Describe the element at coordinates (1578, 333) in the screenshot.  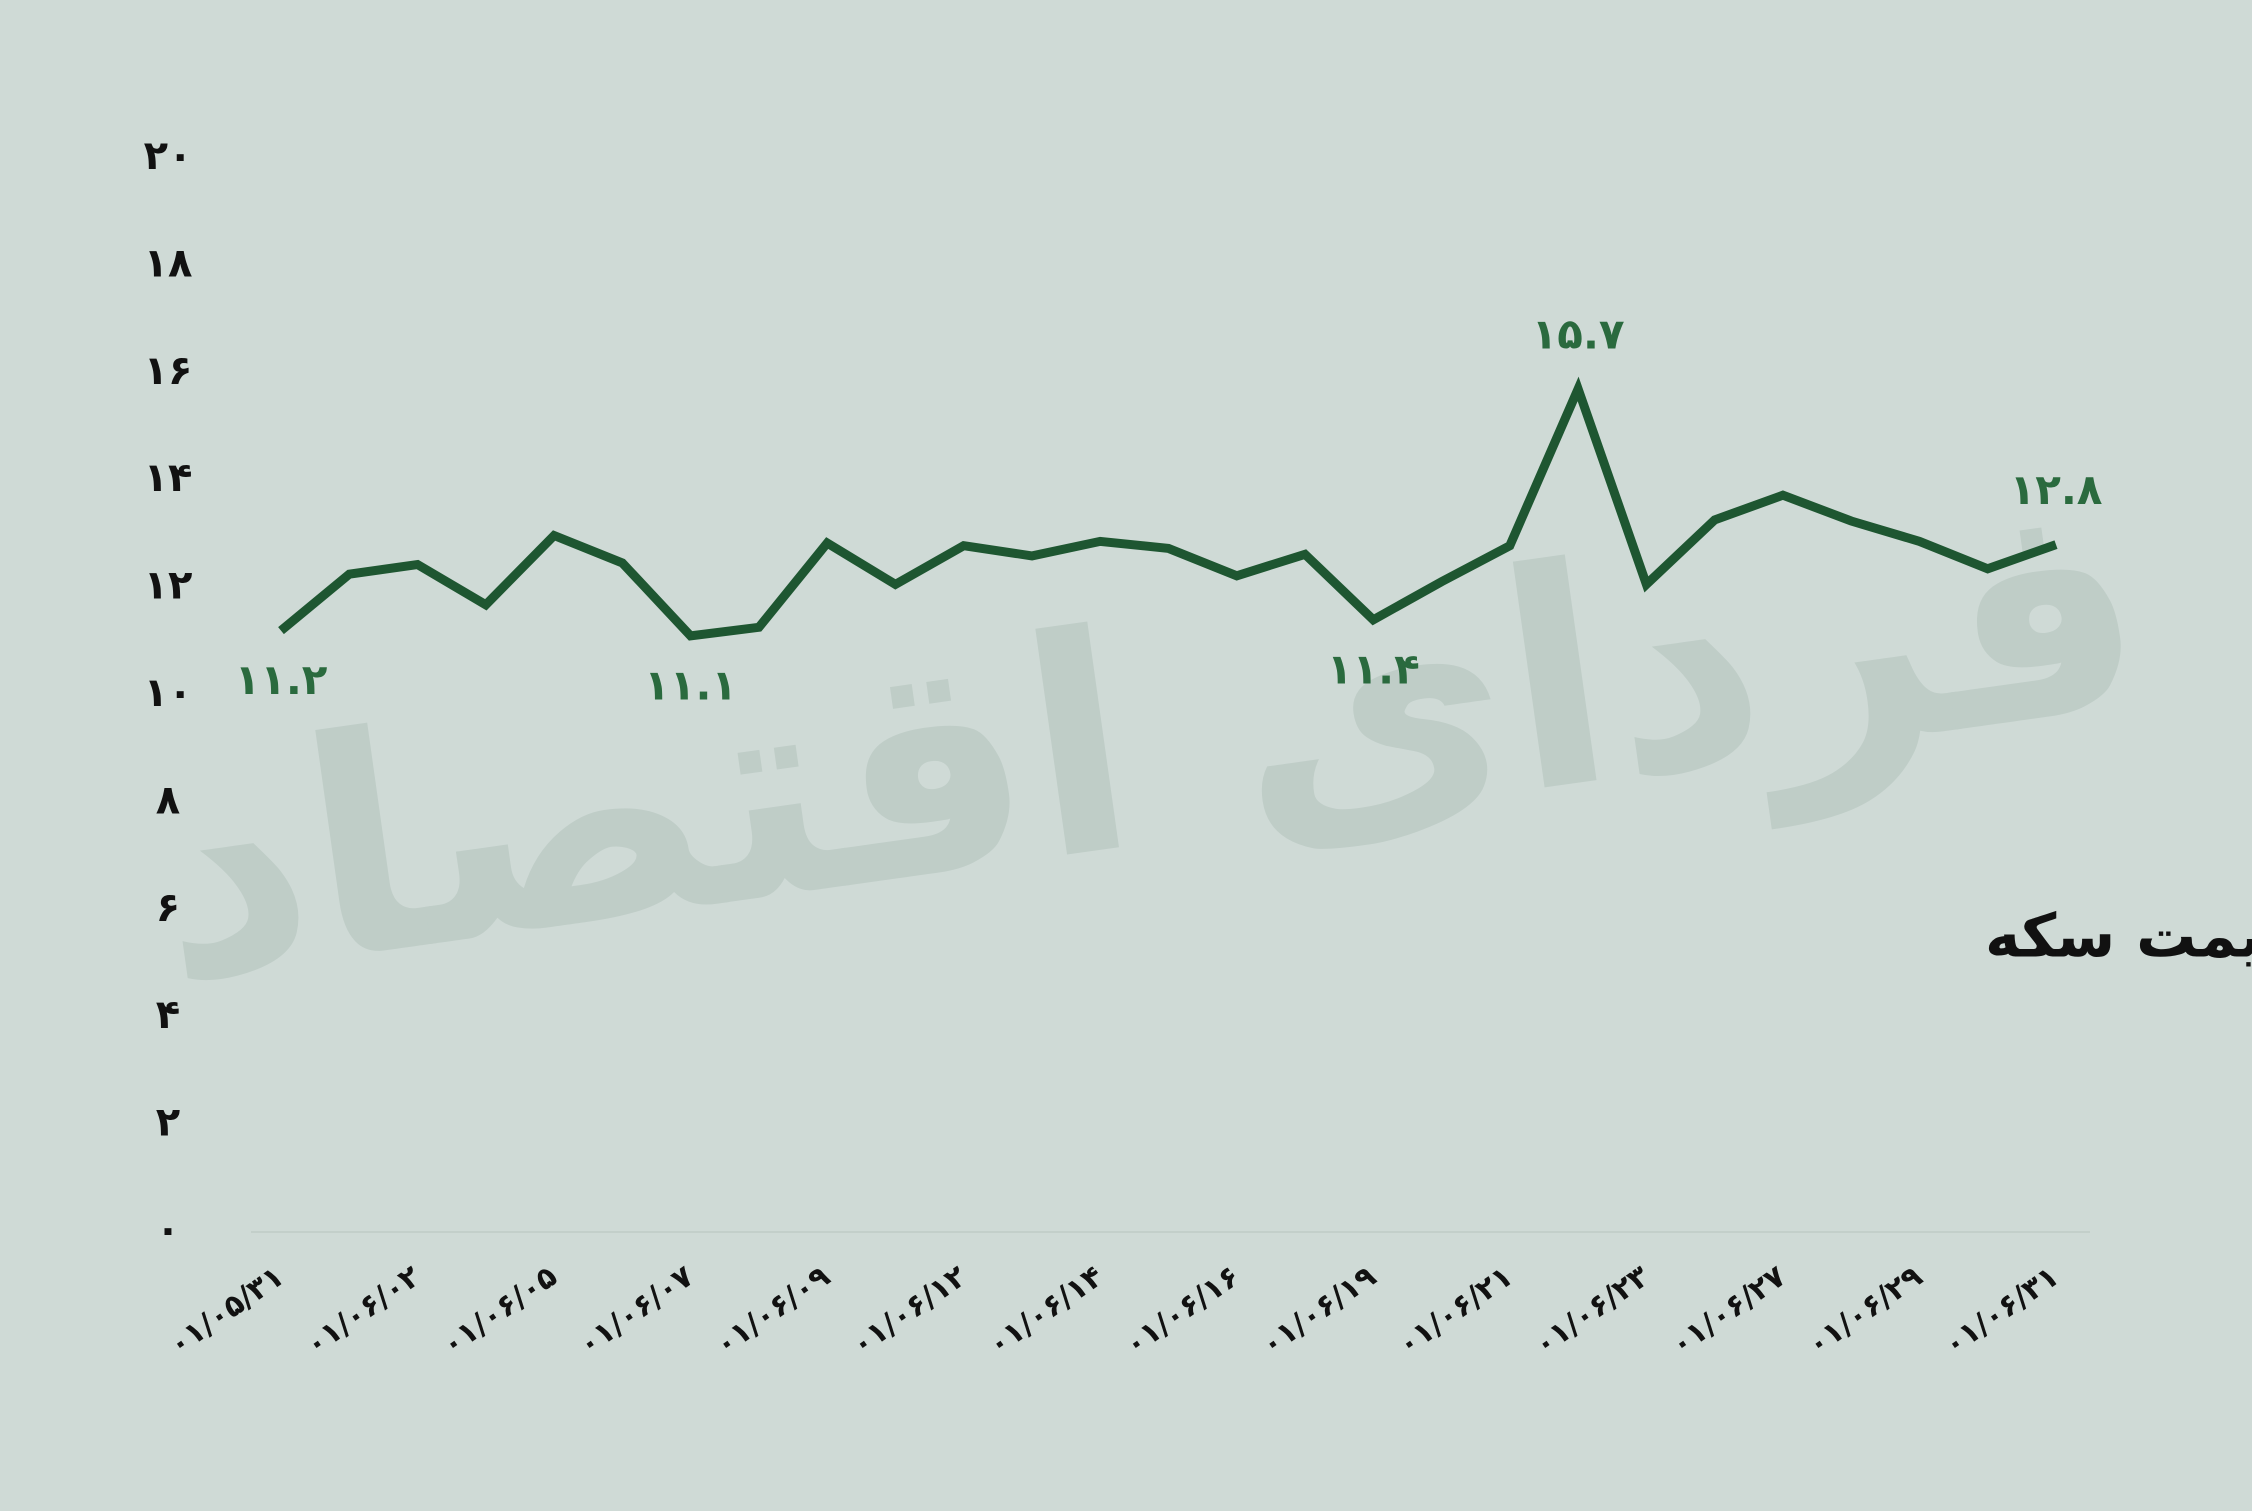
I see `value-label: ۱۵.۷` at that location.